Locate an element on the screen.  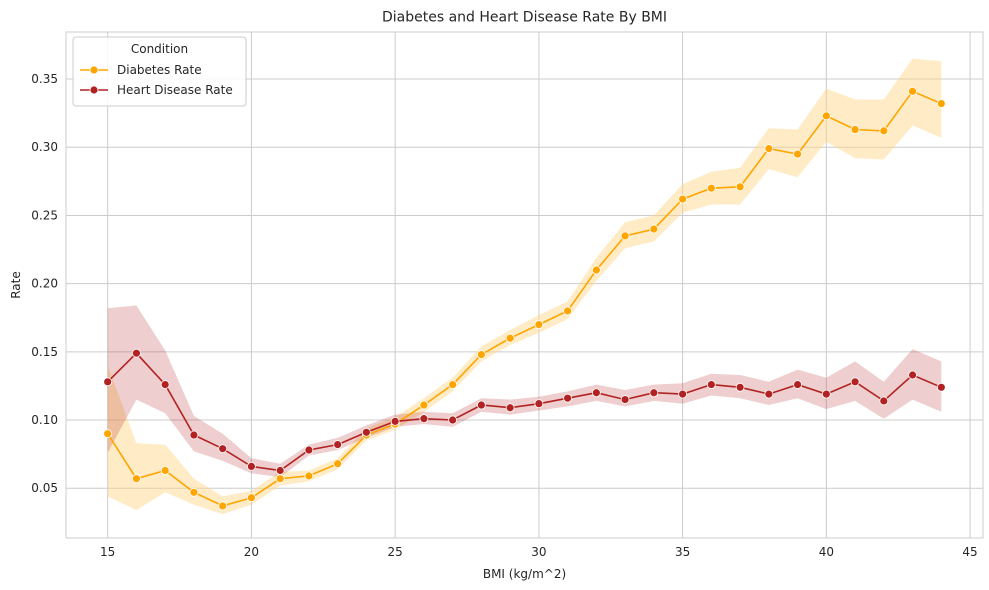
y-axis-title: Rate is located at coordinates (16, 285).